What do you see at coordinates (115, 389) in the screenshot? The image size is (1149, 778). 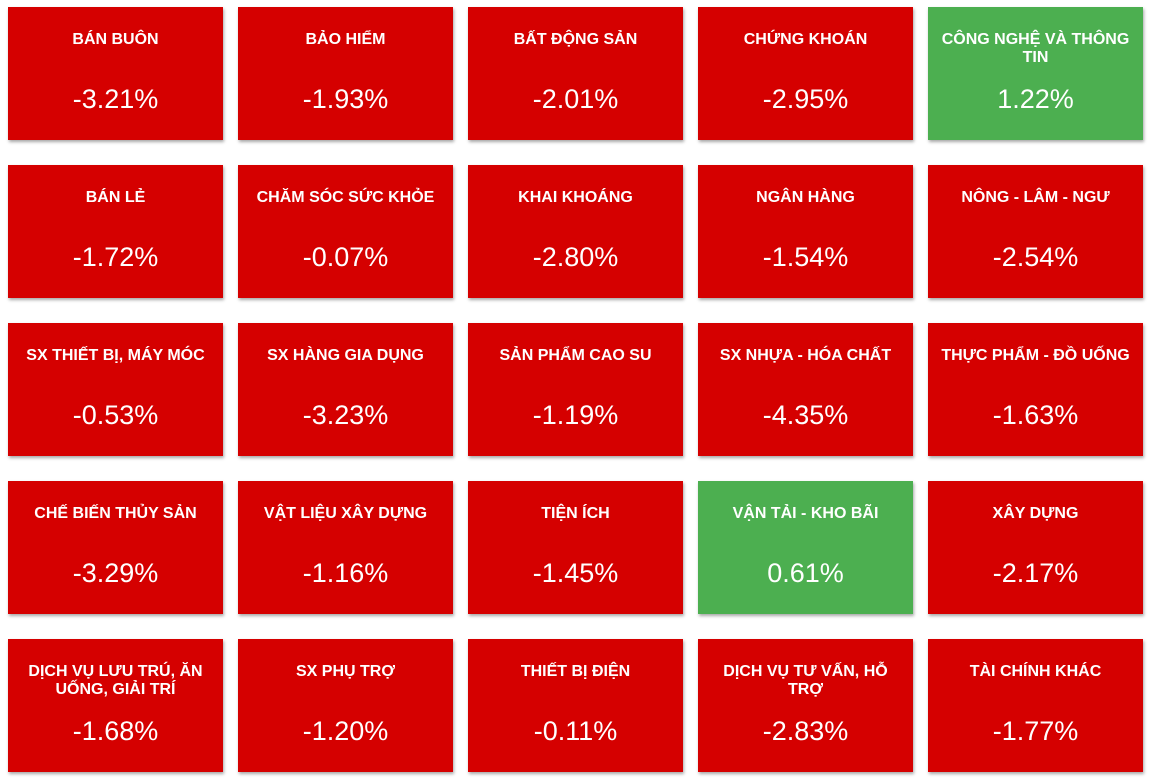 I see `sector-tile: SX THIẾT BỊ, MÁY MÓC -0.53%` at bounding box center [115, 389].